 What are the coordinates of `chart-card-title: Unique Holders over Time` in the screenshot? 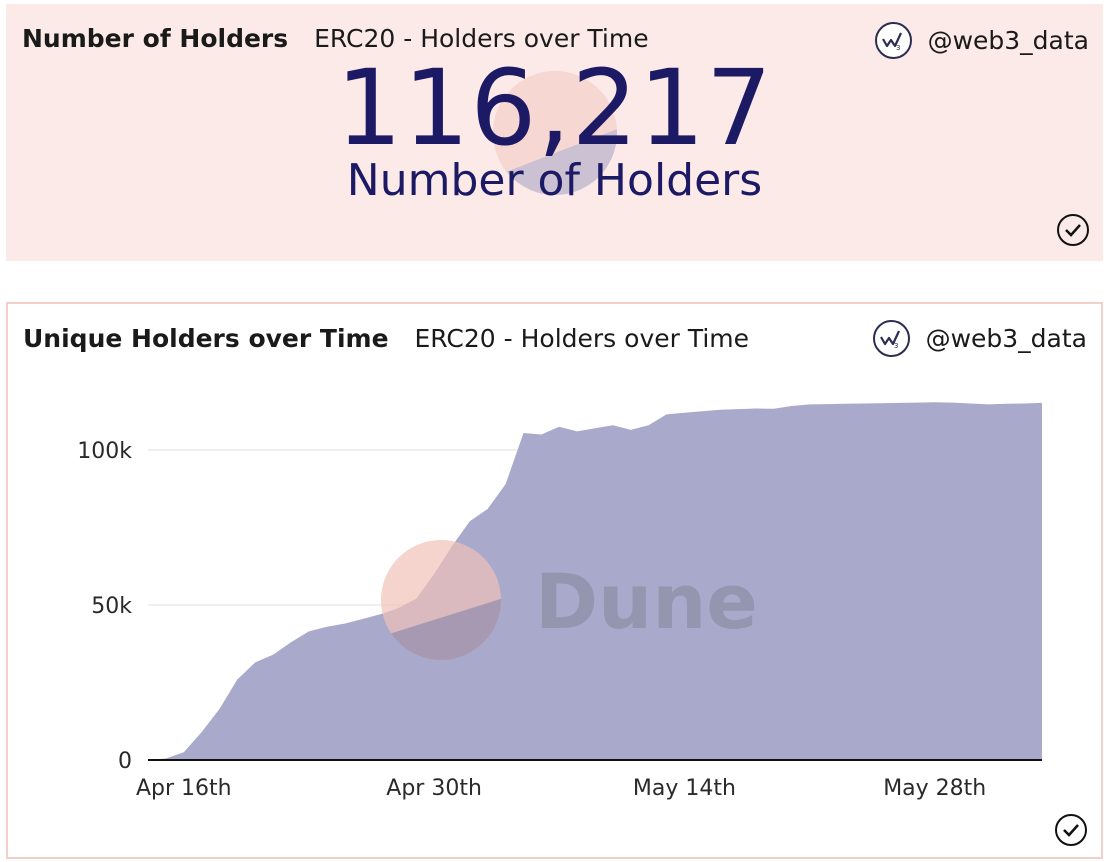 It's located at (206, 338).